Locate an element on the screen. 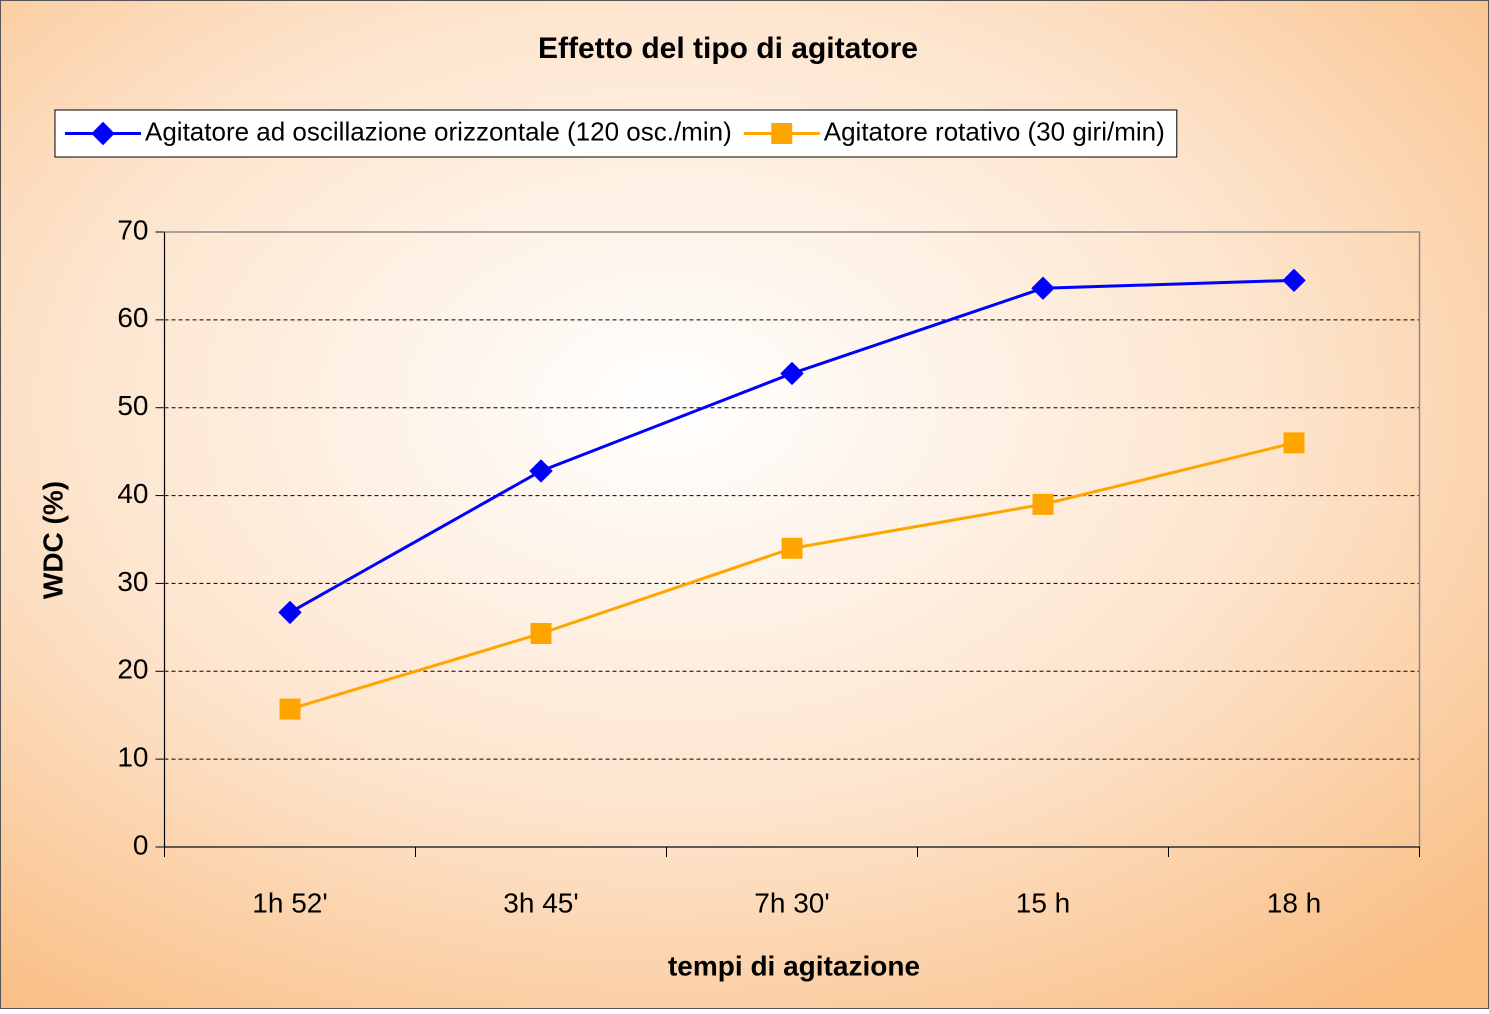  y-tick-label: 50 is located at coordinates (132, 405).